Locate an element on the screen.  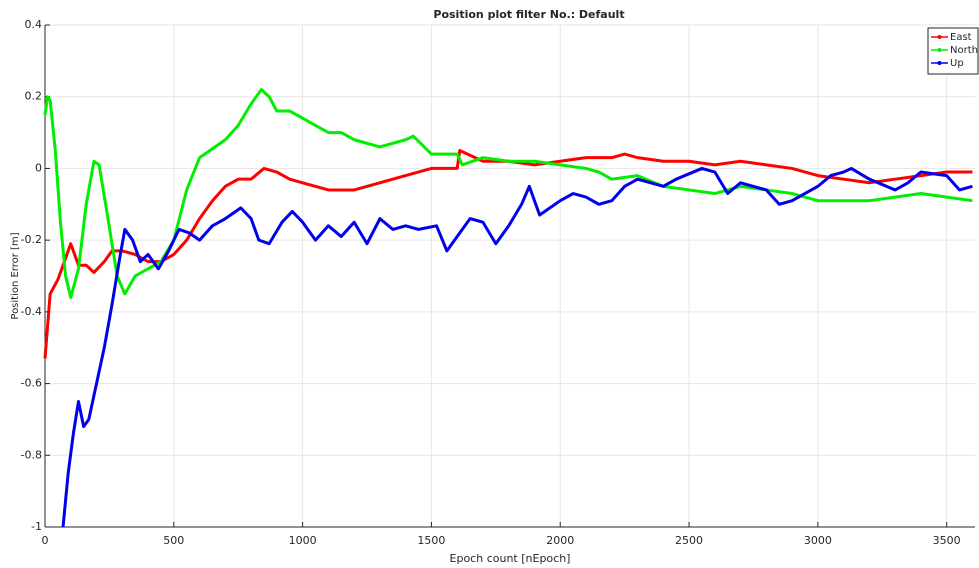
x-tick-label: 3000 is located at coordinates (818, 540).